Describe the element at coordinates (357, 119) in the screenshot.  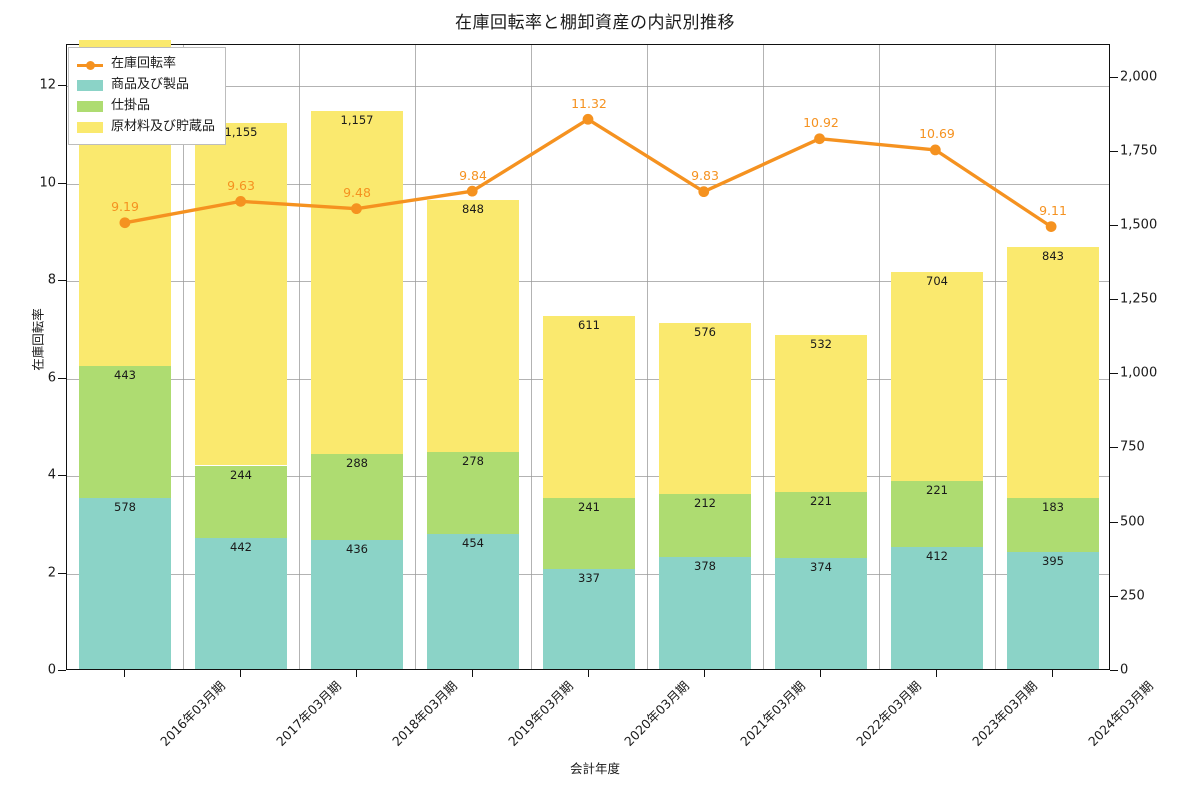
I see `bar-segment-label: 1,157` at that location.